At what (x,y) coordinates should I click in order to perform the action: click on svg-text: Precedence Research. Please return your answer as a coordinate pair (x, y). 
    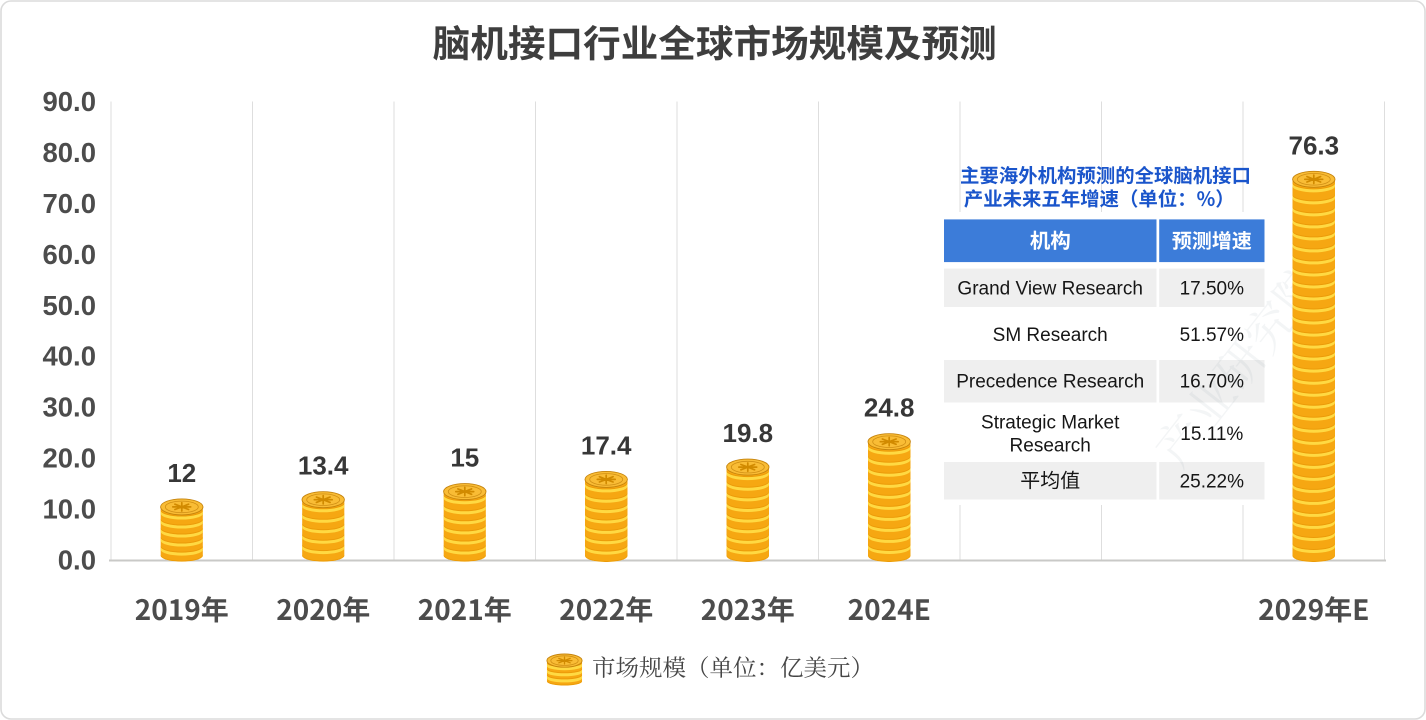
    Looking at the image, I should click on (1050, 382).